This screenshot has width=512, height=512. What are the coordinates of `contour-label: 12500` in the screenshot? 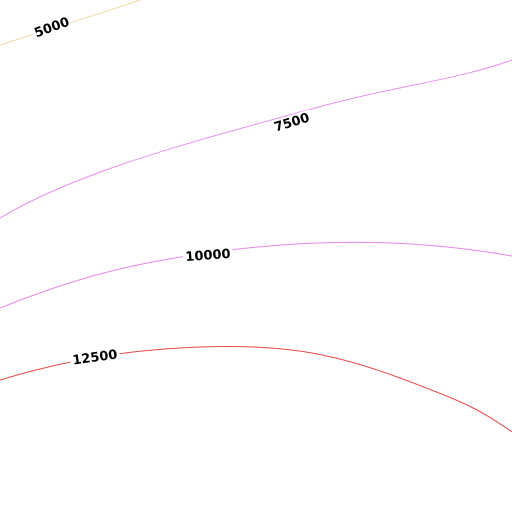 It's located at (95, 357).